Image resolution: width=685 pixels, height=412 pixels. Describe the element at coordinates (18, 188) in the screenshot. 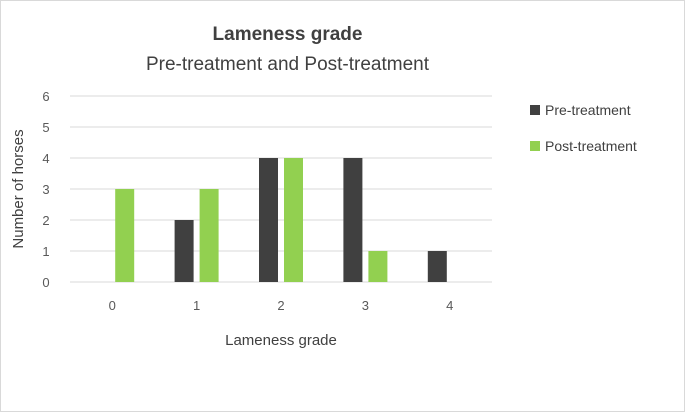

I see `y-axis-title: Number of horses` at that location.